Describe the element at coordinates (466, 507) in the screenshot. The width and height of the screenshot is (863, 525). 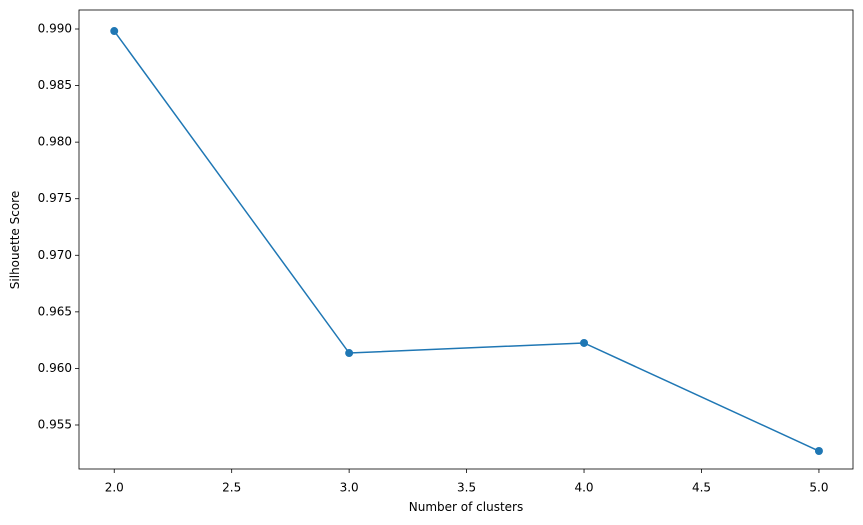
I see `x-axis-label: Number of clusters` at that location.